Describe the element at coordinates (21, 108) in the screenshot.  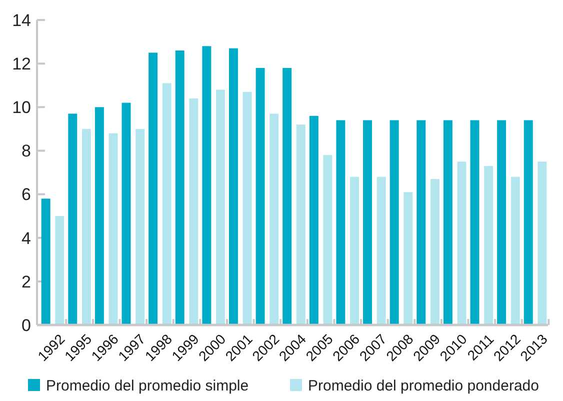
I see `y-tick-label: 10` at that location.